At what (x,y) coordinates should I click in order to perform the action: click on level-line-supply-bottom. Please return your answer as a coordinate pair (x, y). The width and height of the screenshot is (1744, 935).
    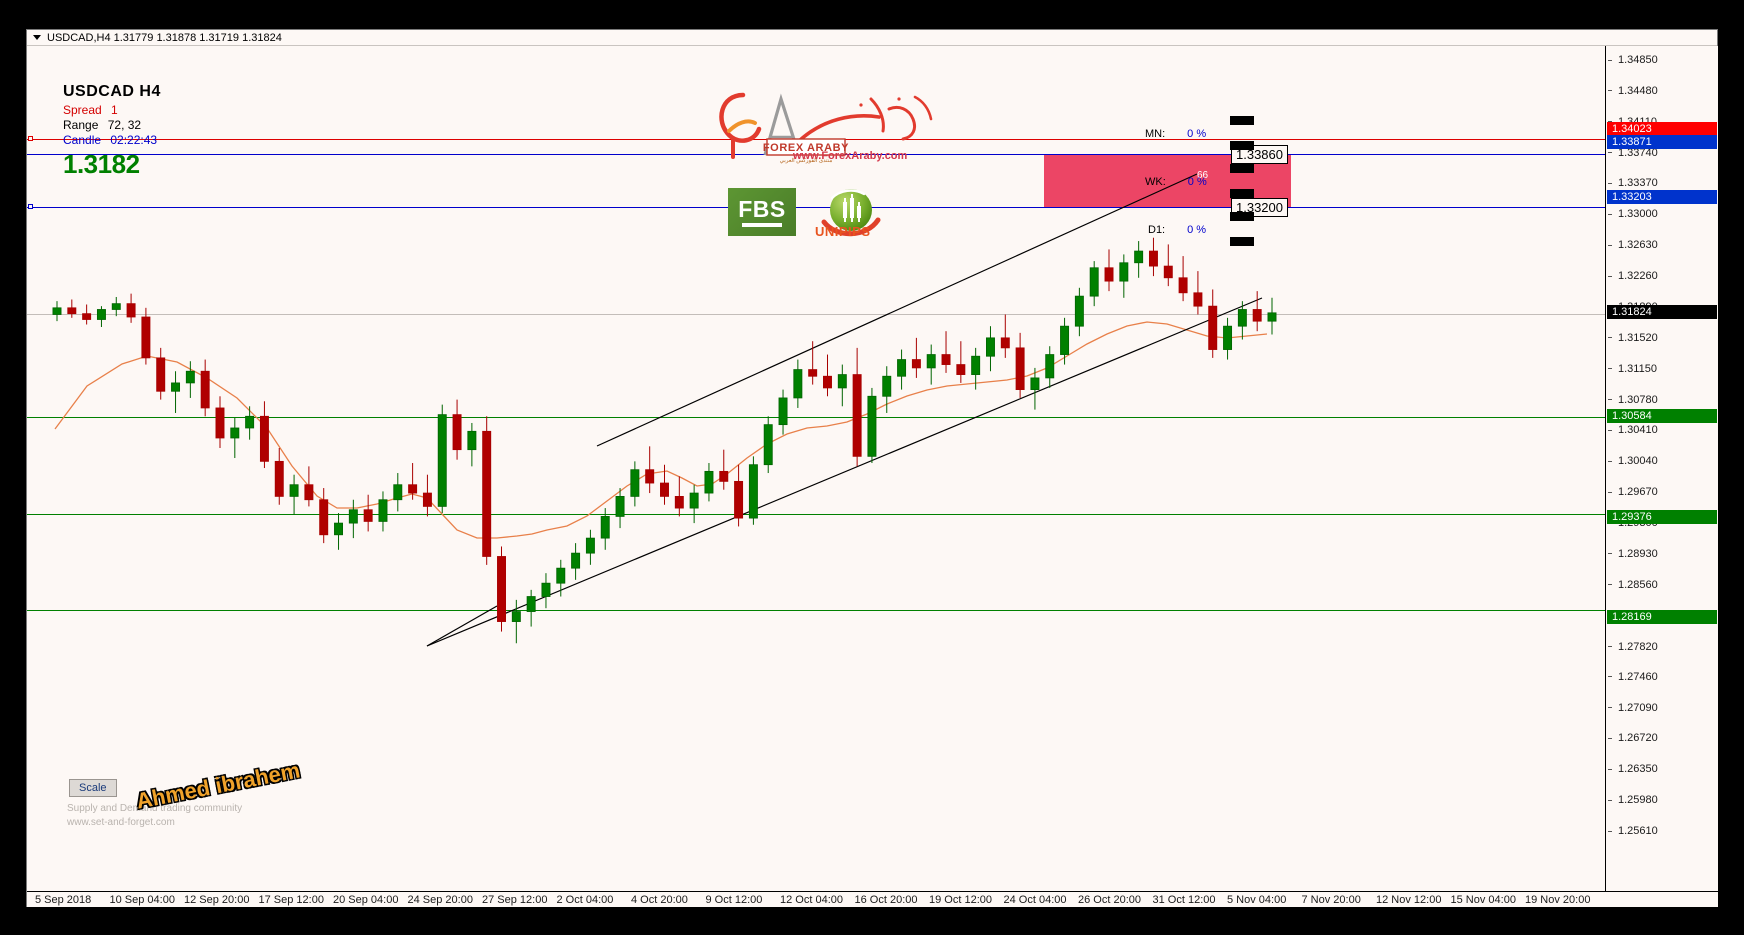
    Looking at the image, I should click on (816, 207).